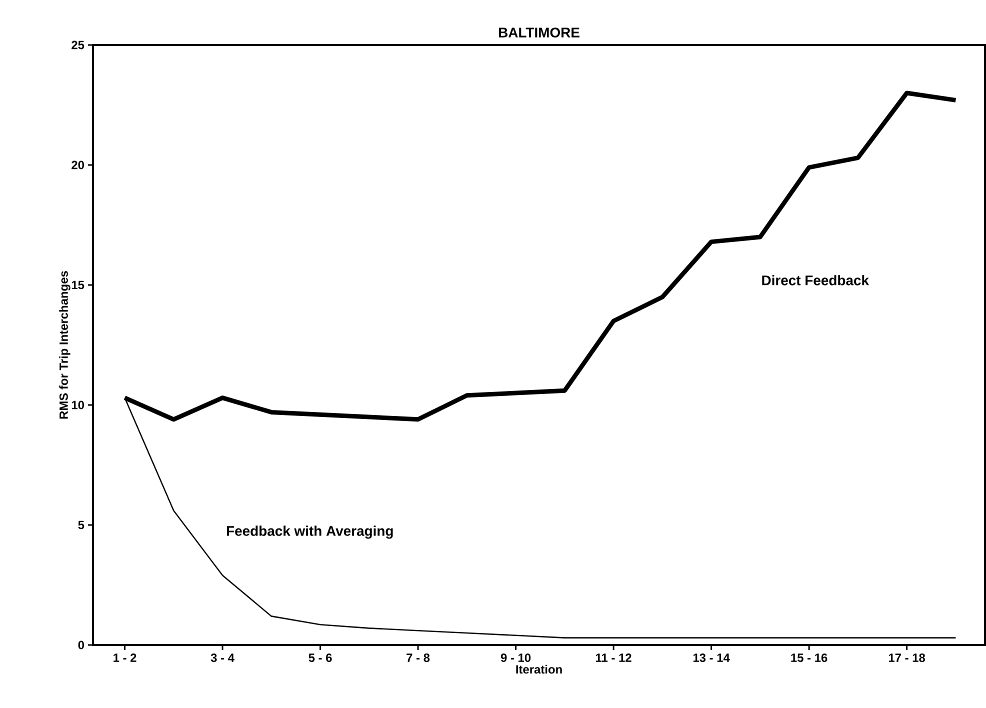 The height and width of the screenshot is (708, 986). I want to click on y-tick-label: 10, so click(78, 405).